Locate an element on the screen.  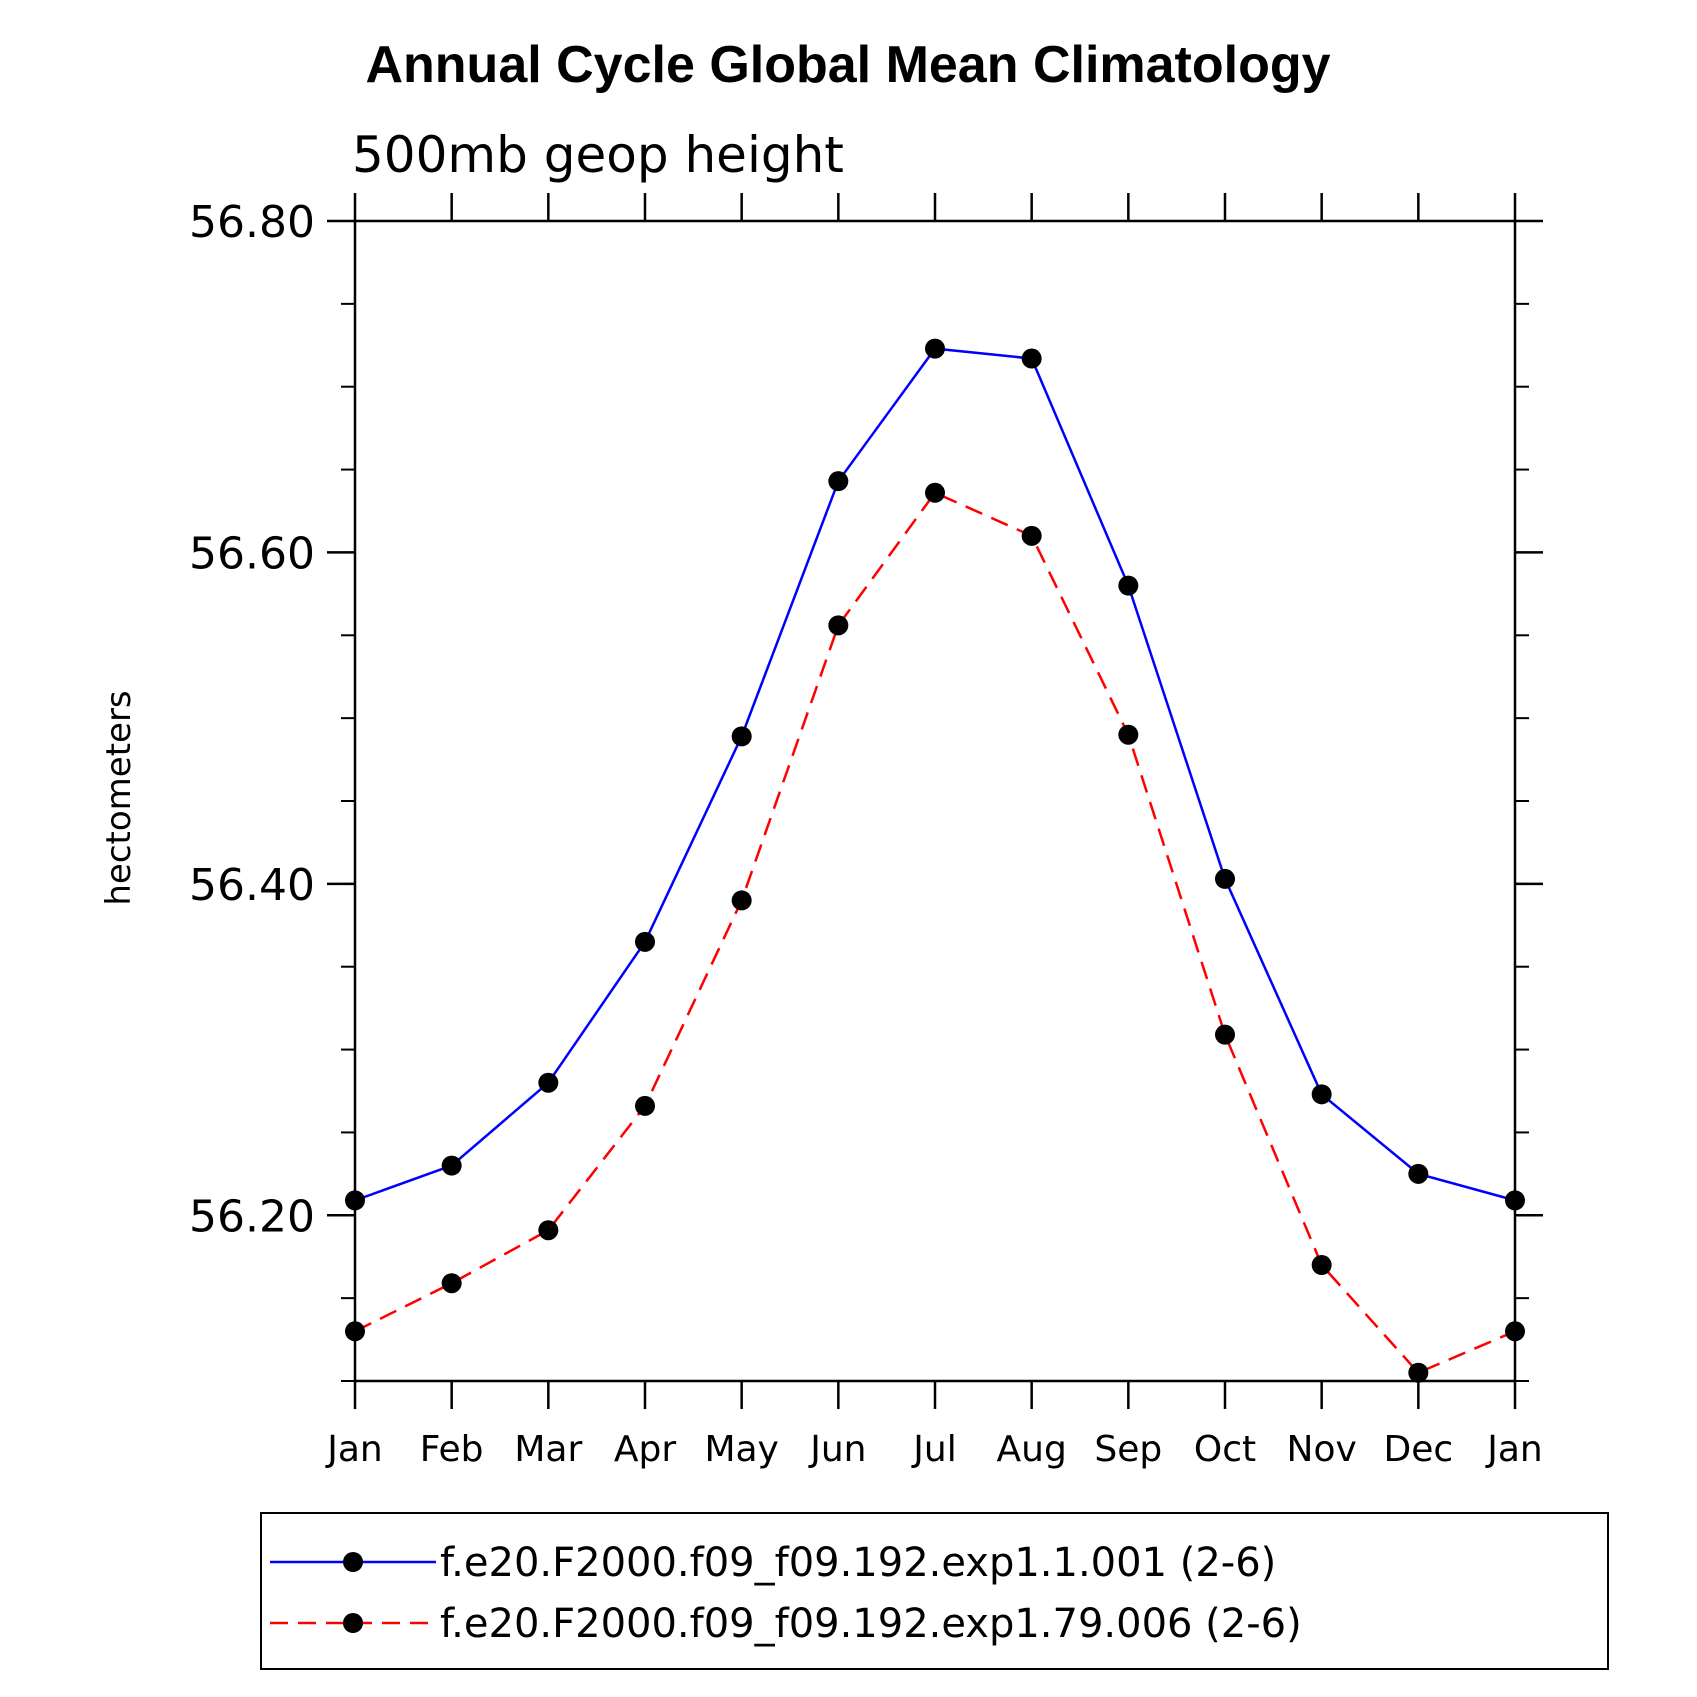
y-tick-label: 56.40 is located at coordinates (252, 885).